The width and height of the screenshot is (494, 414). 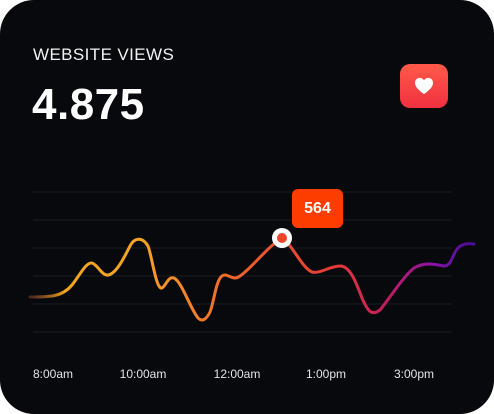 I want to click on highlight-value-tooltip: 564, so click(x=317, y=208).